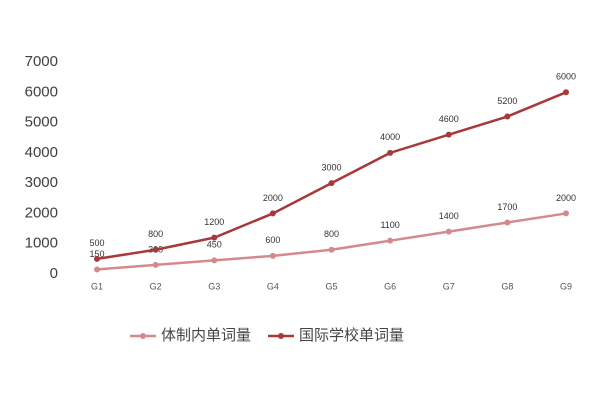 The image size is (600, 400). Describe the element at coordinates (96, 254) in the screenshot. I see `data-label: 150` at that location.